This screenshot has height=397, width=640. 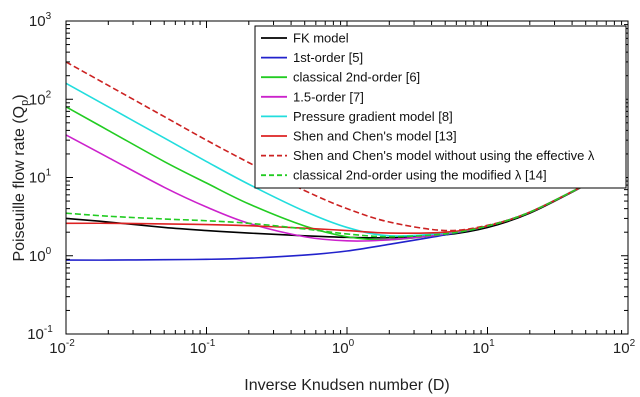 I want to click on legend-label-2: 1st-order [5], so click(x=328, y=57).